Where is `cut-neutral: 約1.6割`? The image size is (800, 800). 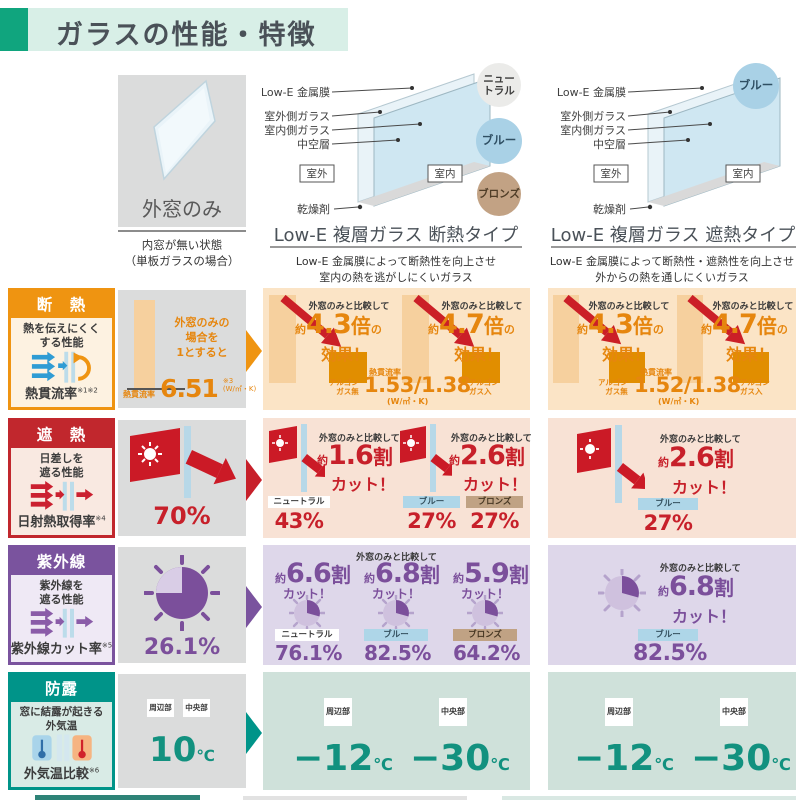
cut-neutral: 約1.6割 is located at coordinates (355, 455).